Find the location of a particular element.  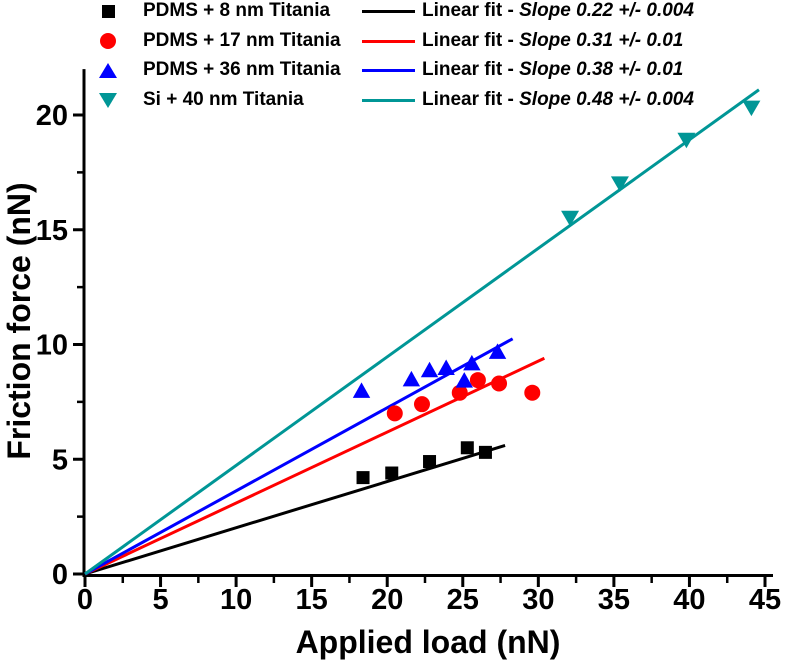

x-tick-label: 15 is located at coordinates (312, 600).